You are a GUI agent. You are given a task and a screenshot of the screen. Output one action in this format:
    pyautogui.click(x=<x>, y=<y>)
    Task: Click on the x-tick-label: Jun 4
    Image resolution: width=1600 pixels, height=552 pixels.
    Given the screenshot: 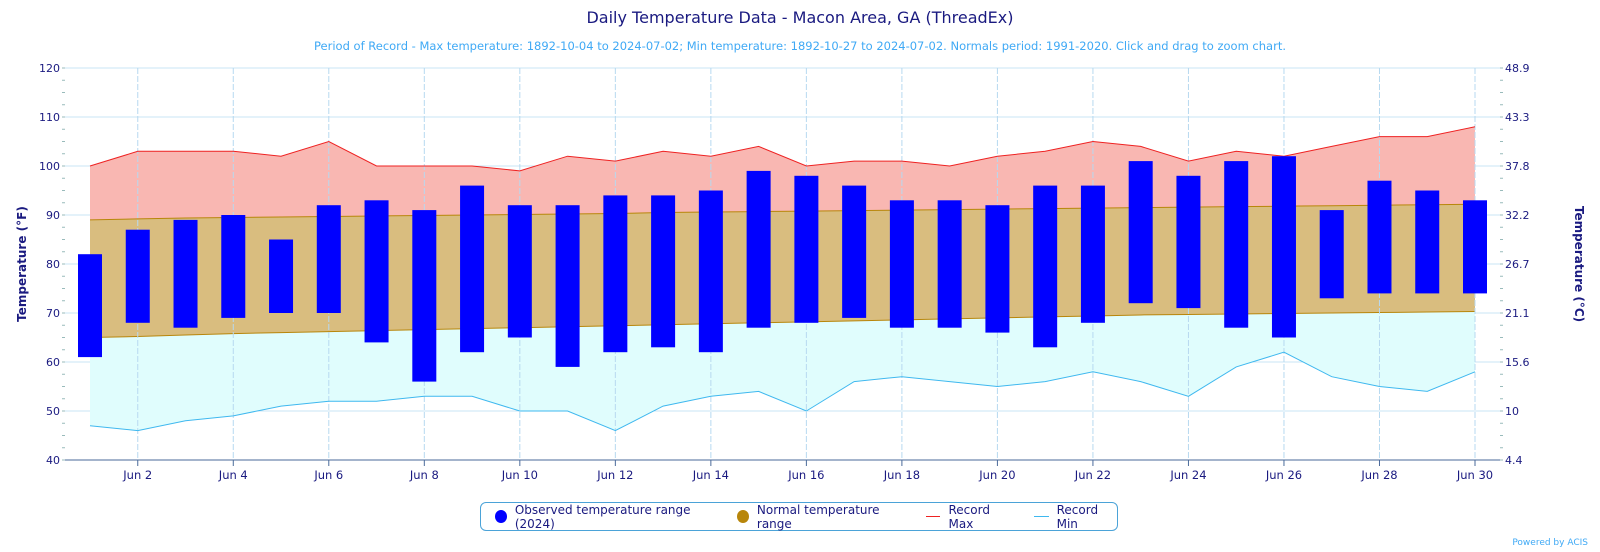 What is the action you would take?
    pyautogui.click(x=233, y=475)
    